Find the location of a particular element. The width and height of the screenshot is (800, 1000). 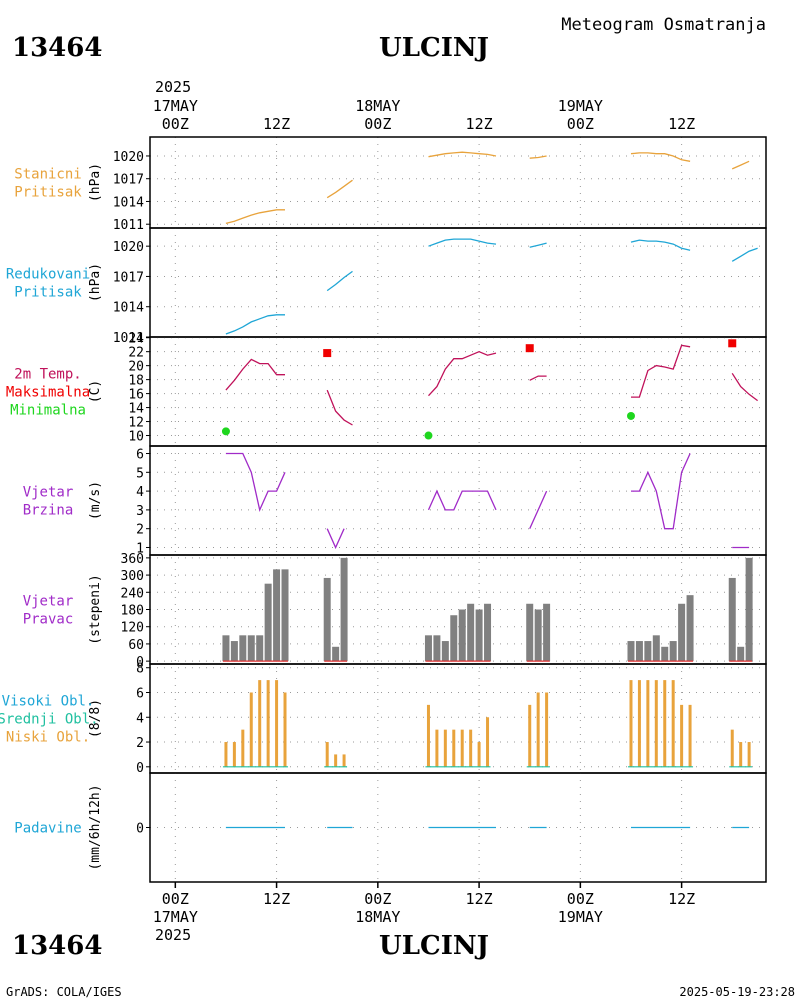

footer-credit: GrADS: COLA/IGES is located at coordinates (64, 992).